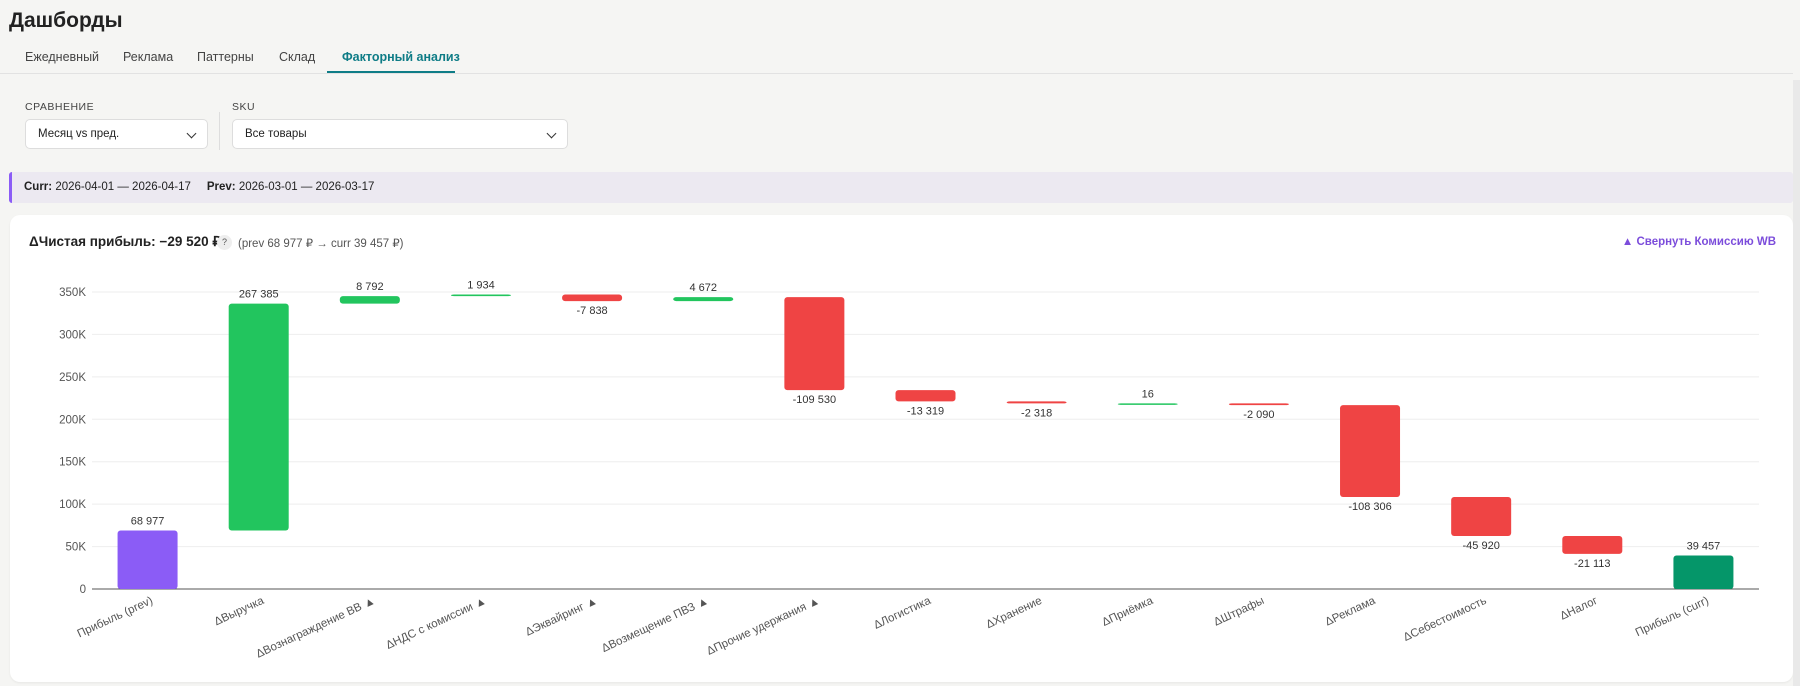 This screenshot has width=1800, height=686. Describe the element at coordinates (1796, 383) in the screenshot. I see `scrollbar` at that location.